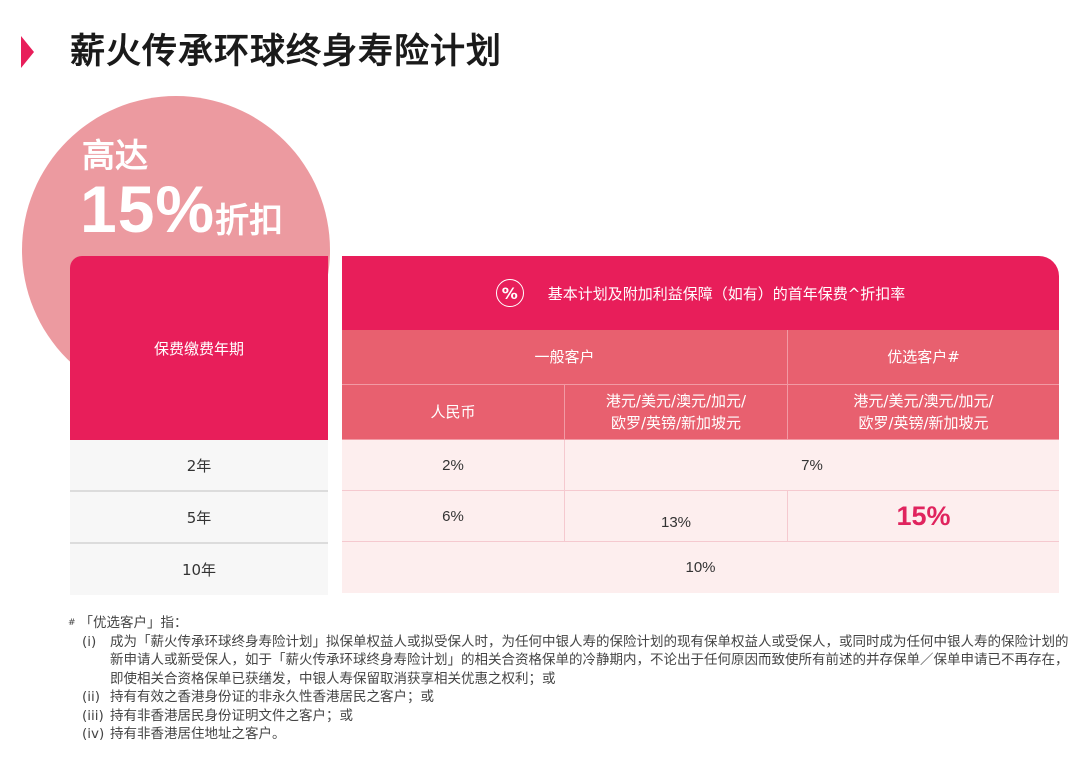  Describe the element at coordinates (184, 734) in the screenshot. I see `footnote-item: (iv) 持有非香港居住地址之客户。` at that location.